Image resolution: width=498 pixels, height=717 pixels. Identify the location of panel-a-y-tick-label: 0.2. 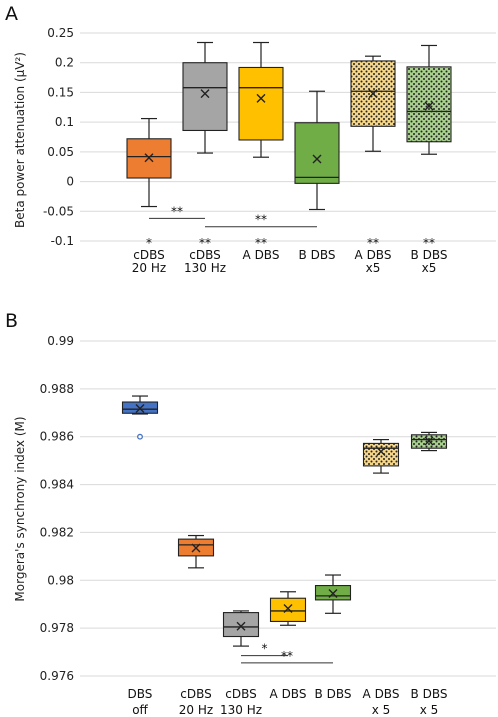
(64, 63).